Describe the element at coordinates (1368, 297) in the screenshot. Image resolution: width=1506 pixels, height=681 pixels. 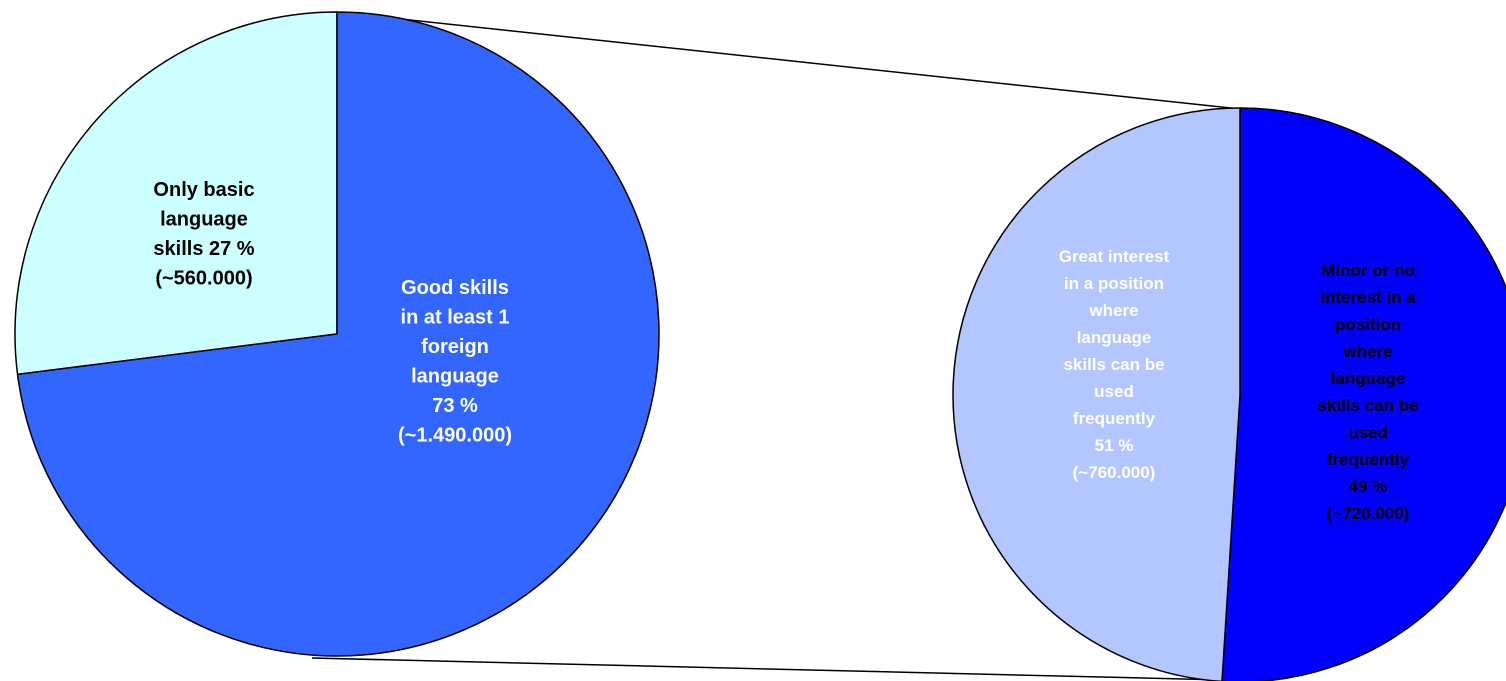
I see `label-line: interest in a` at that location.